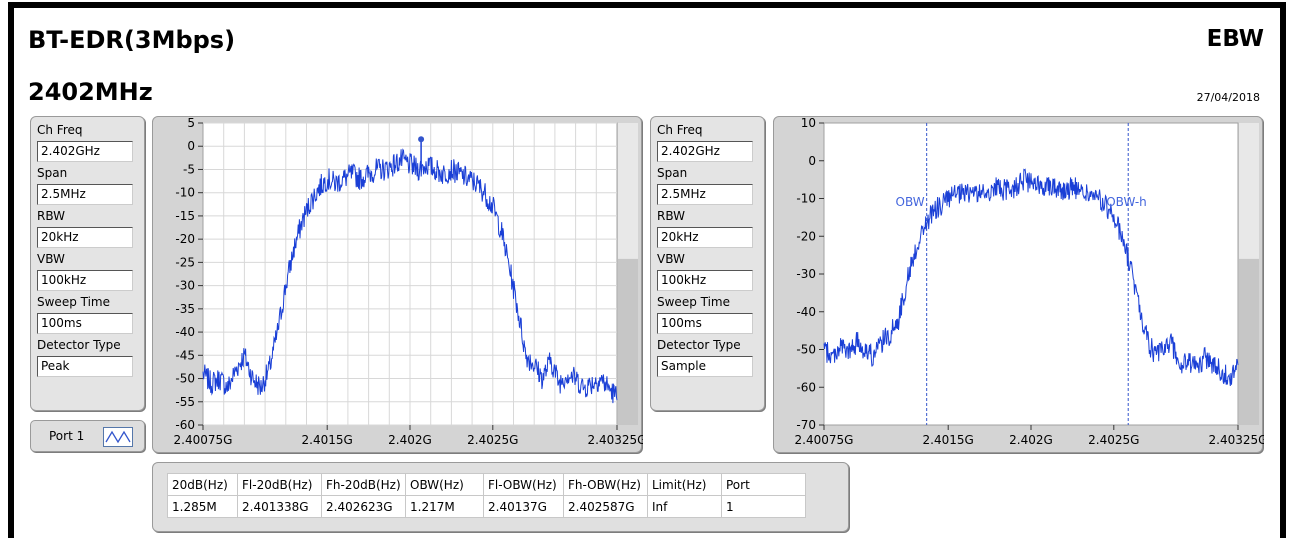 The width and height of the screenshot is (1292, 538). I want to click on y-tick-label: -45, so click(185, 355).